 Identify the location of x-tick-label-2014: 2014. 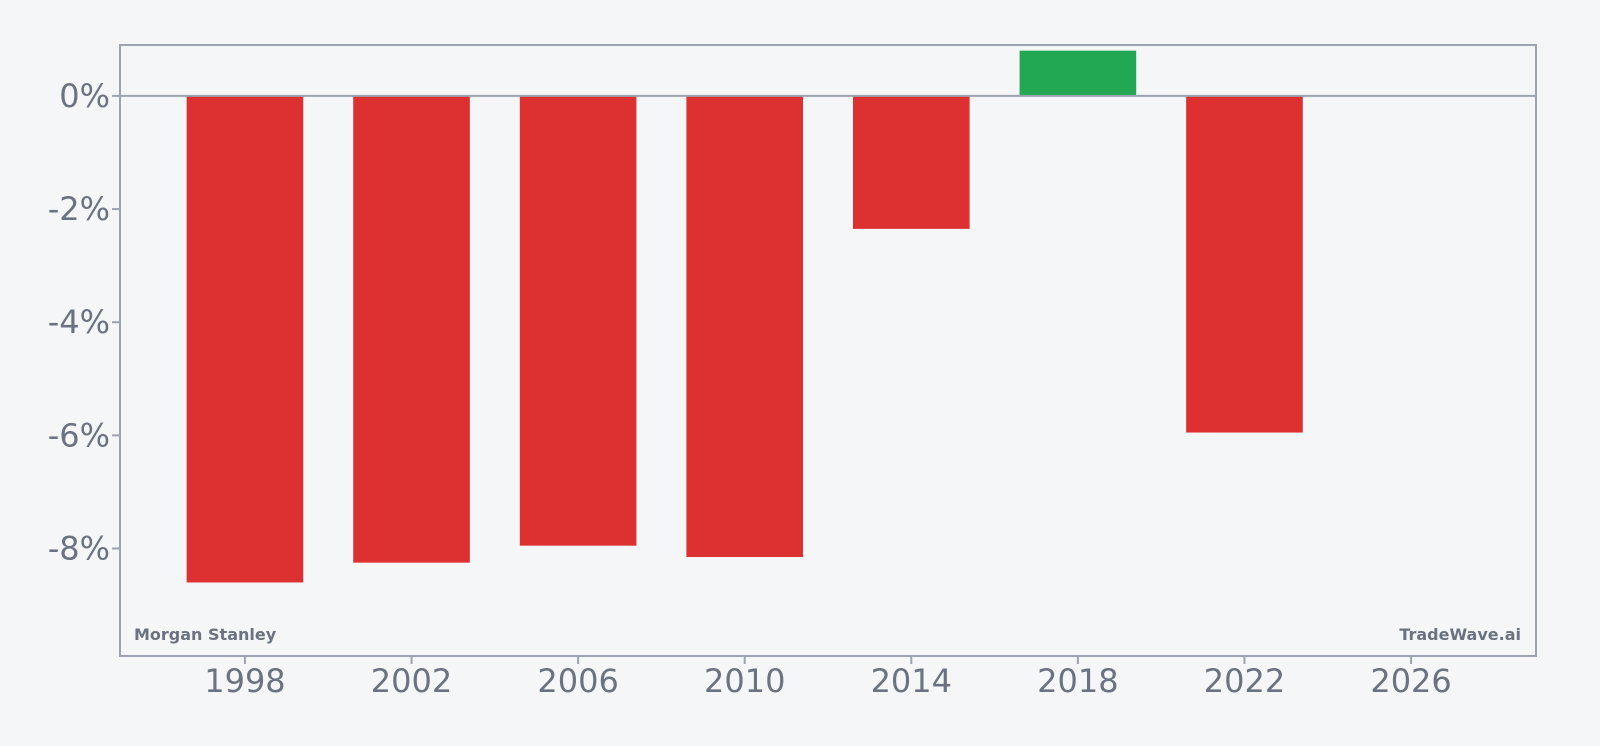
(911, 681).